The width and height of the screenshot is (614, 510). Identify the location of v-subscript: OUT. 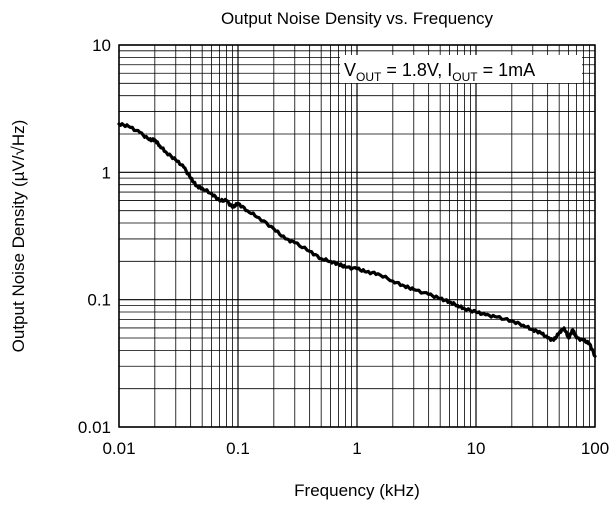
(369, 77).